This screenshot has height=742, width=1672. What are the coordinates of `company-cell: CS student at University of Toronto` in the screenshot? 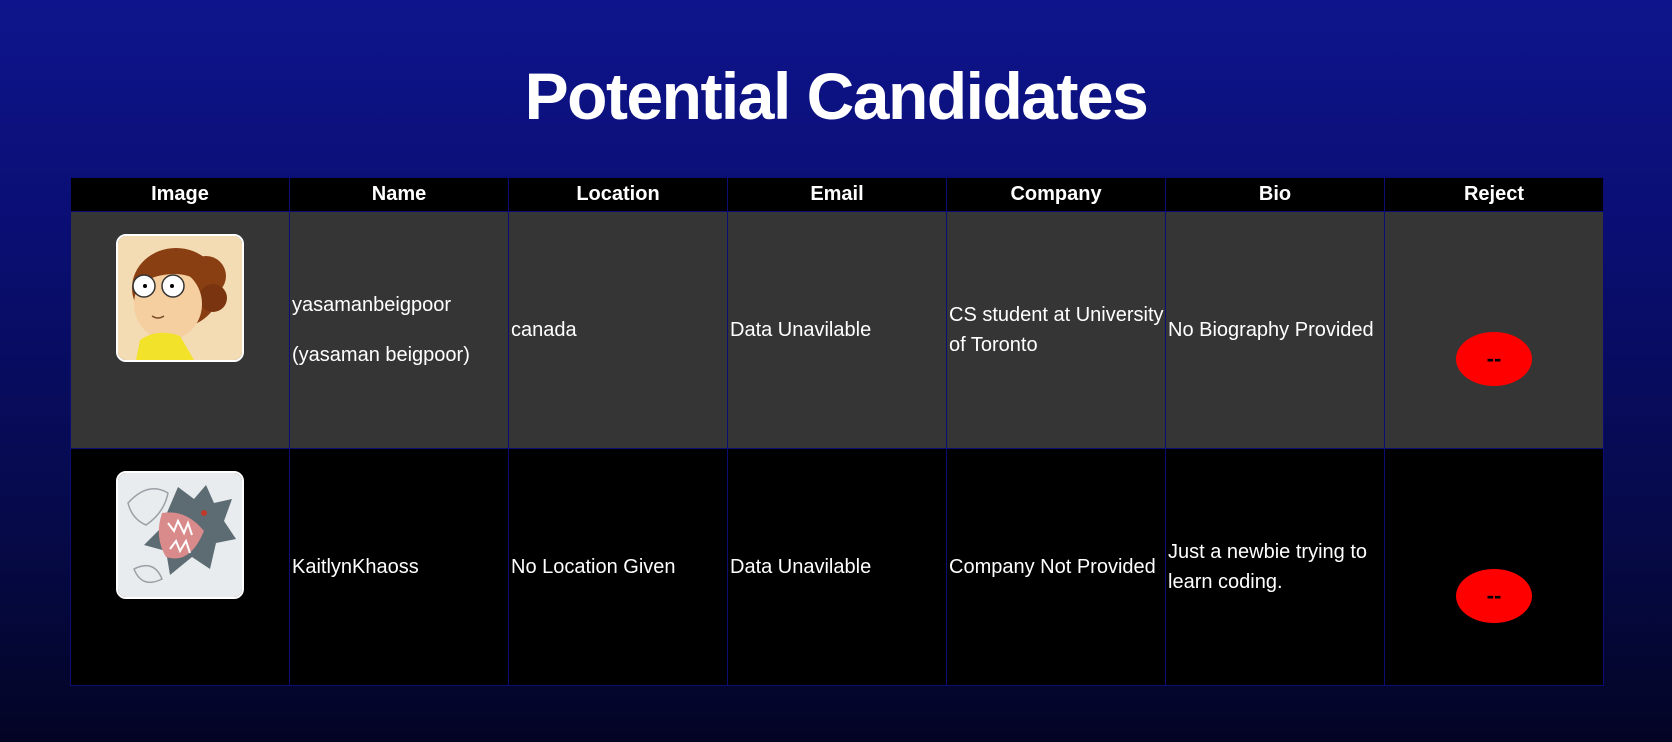 It's located at (1056, 330).